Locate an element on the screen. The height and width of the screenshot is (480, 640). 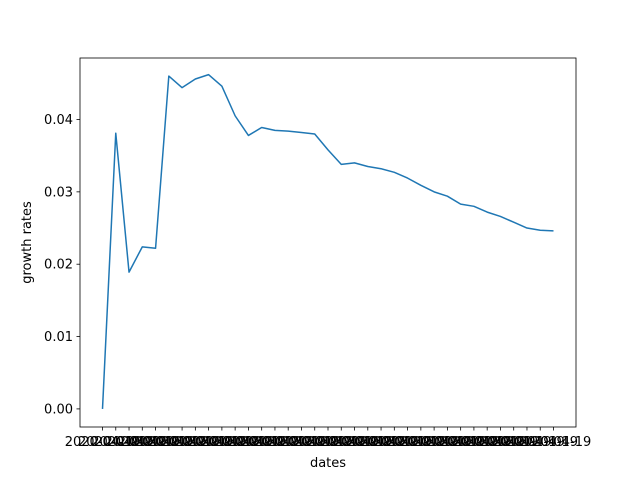
y-axis-label: growth rates is located at coordinates (27, 242).